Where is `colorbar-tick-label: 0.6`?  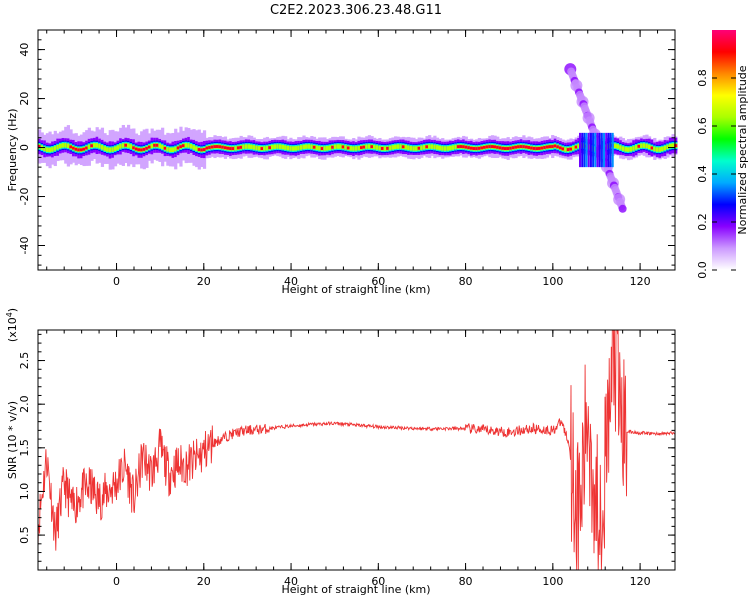
colorbar-tick-label: 0.6 is located at coordinates (702, 126).